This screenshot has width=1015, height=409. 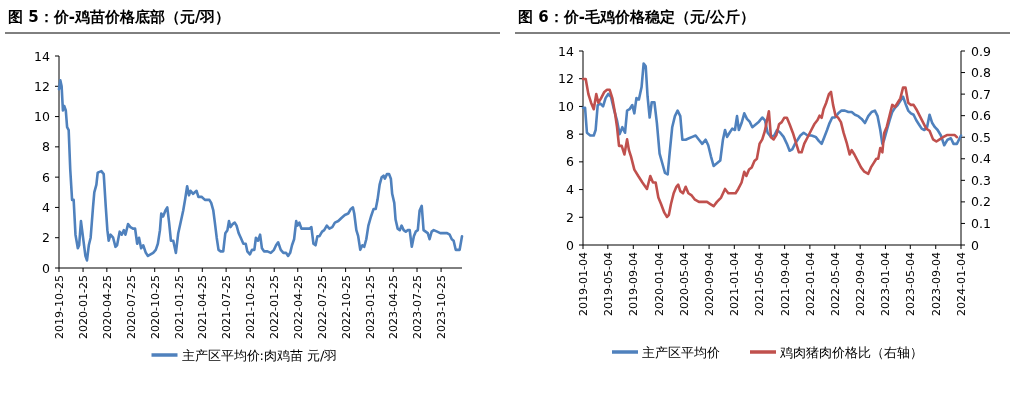 What do you see at coordinates (179, 307) in the screenshot?
I see `x-tick-label: 2021-01-25` at bounding box center [179, 307].